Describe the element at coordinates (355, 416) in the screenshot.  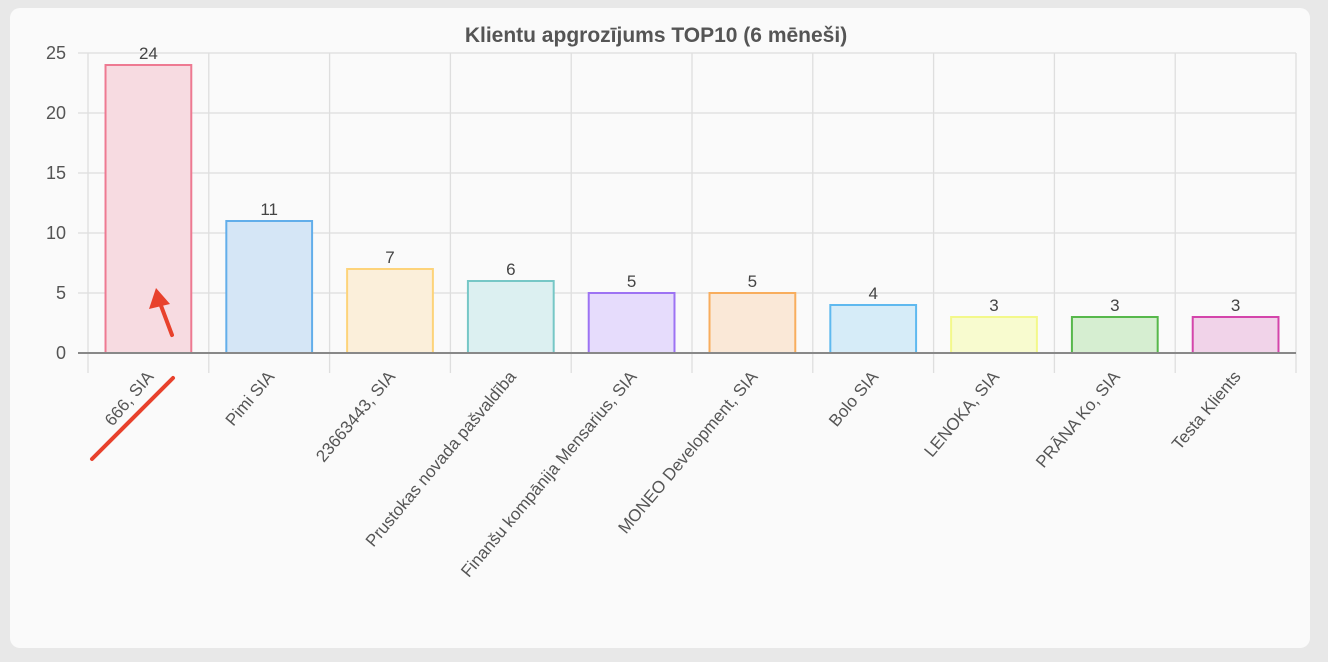
I see `x-tick-label: 23663443, SIA` at that location.